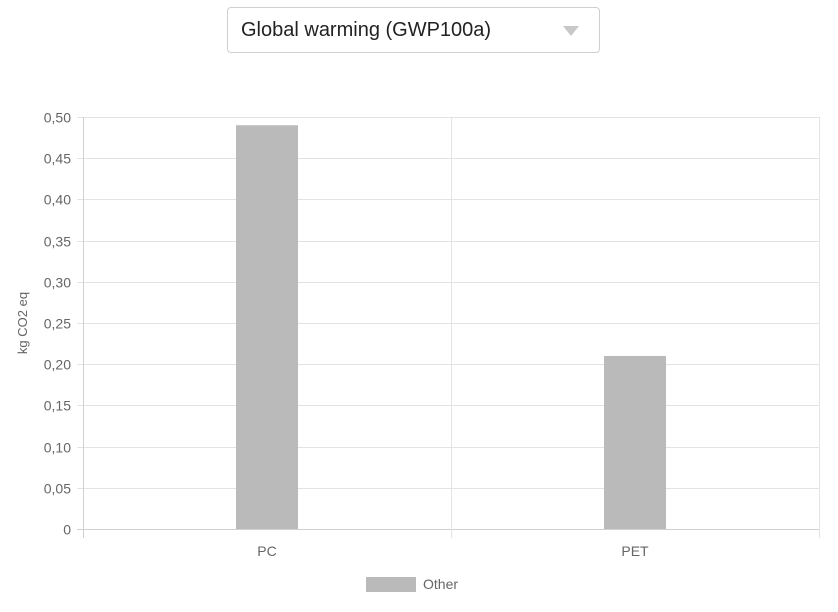  What do you see at coordinates (635, 442) in the screenshot?
I see `bar-pet` at bounding box center [635, 442].